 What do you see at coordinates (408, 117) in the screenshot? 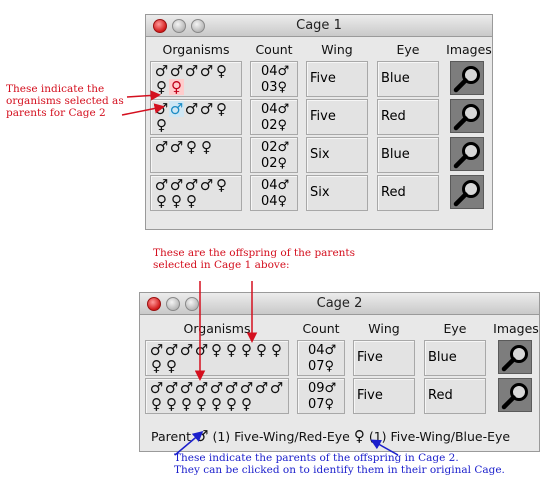
I see `eye-cell: Red` at bounding box center [408, 117].